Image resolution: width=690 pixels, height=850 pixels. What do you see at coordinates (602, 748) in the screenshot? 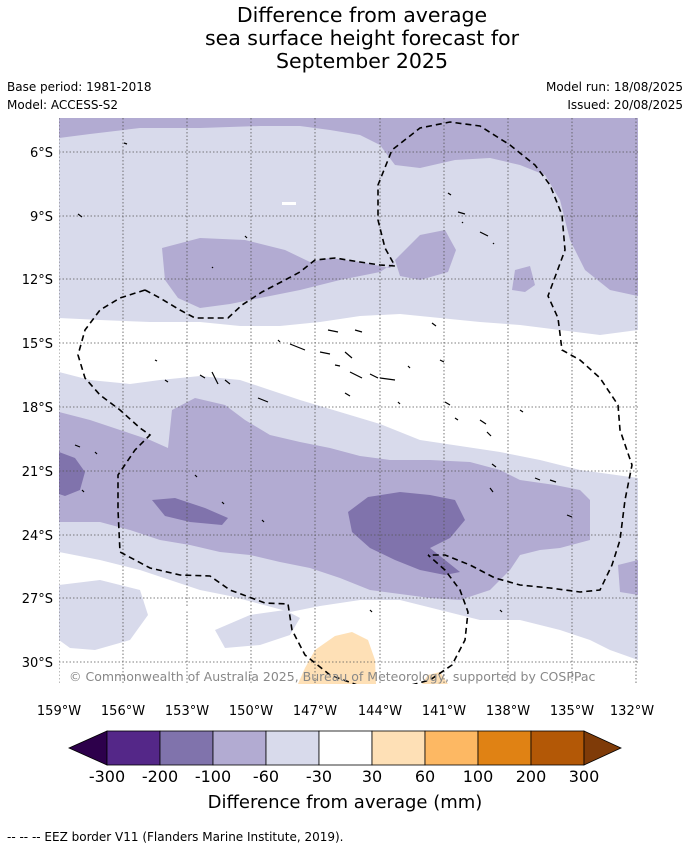
I see `colorbar-extend-high` at bounding box center [602, 748].